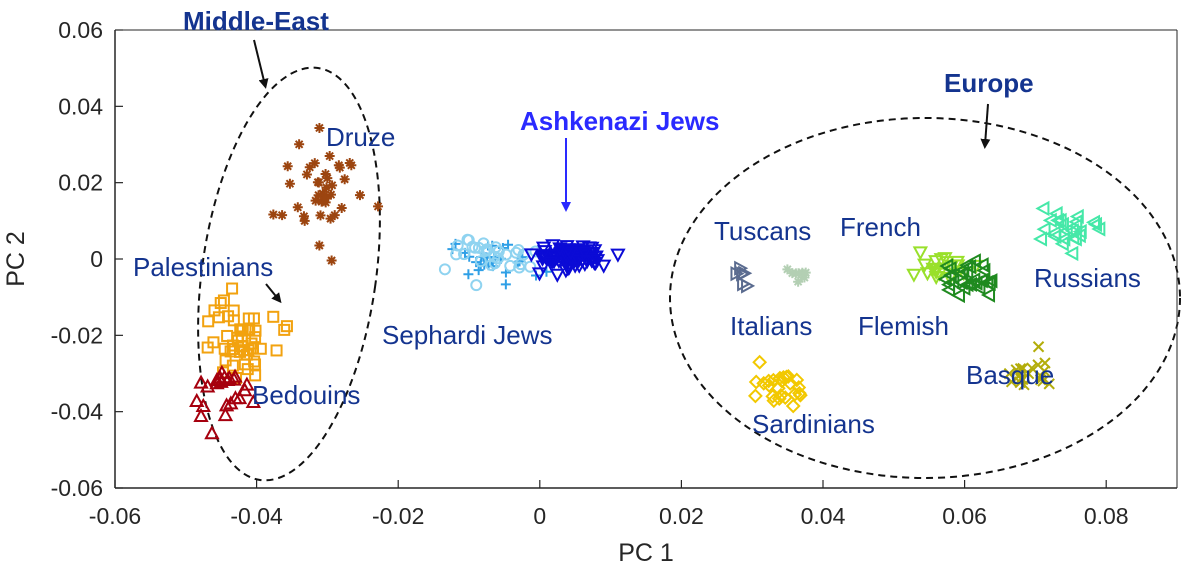  I want to click on x-tick-label: -0.04, so click(256, 516).